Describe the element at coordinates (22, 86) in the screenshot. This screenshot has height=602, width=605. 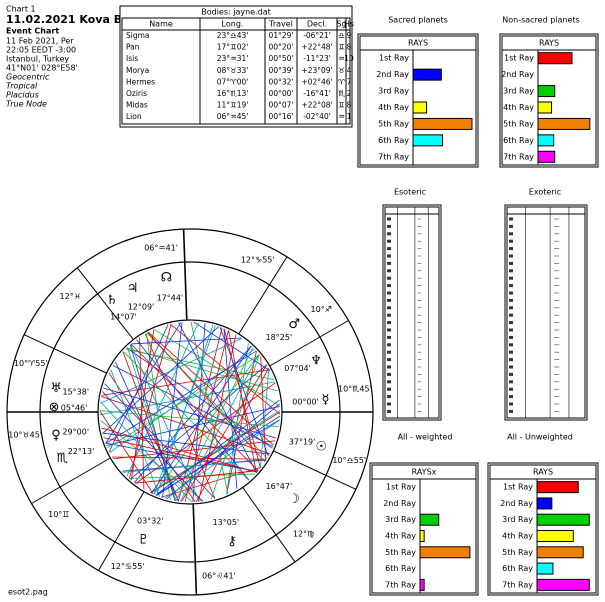
I see `setting: Tropical` at that location.